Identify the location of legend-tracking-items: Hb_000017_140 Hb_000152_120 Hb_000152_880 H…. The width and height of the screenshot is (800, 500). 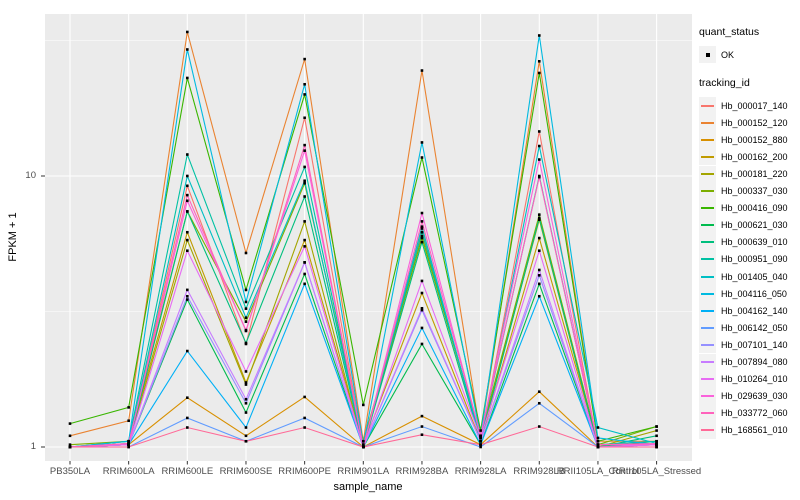
(749, 268).